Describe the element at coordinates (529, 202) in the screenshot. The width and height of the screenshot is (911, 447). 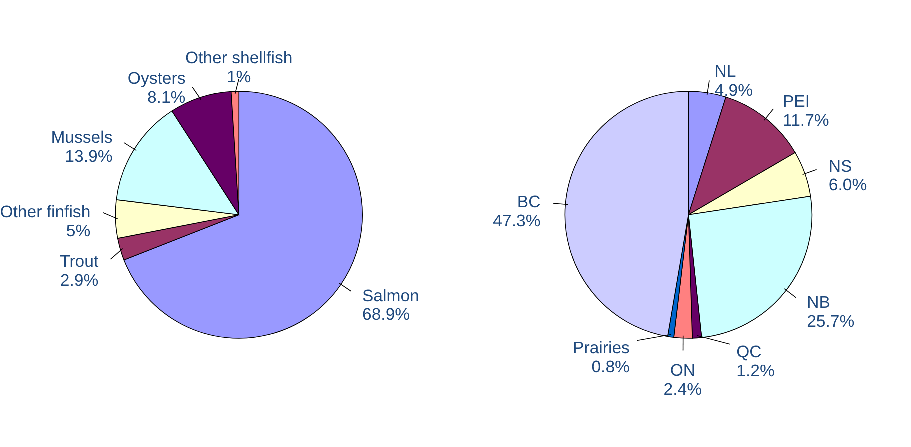
I see `slice-label: BC` at that location.